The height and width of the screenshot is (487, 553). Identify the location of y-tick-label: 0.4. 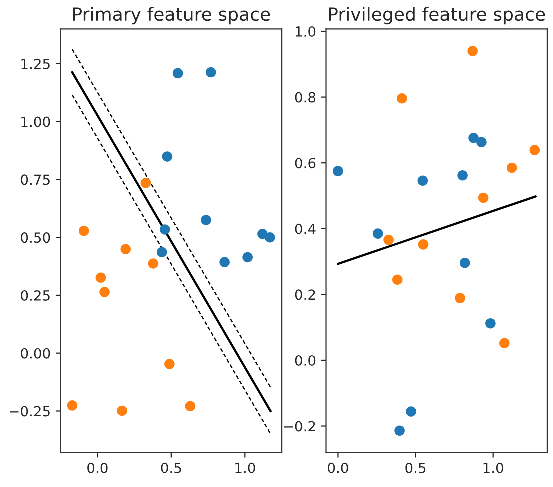
(305, 229).